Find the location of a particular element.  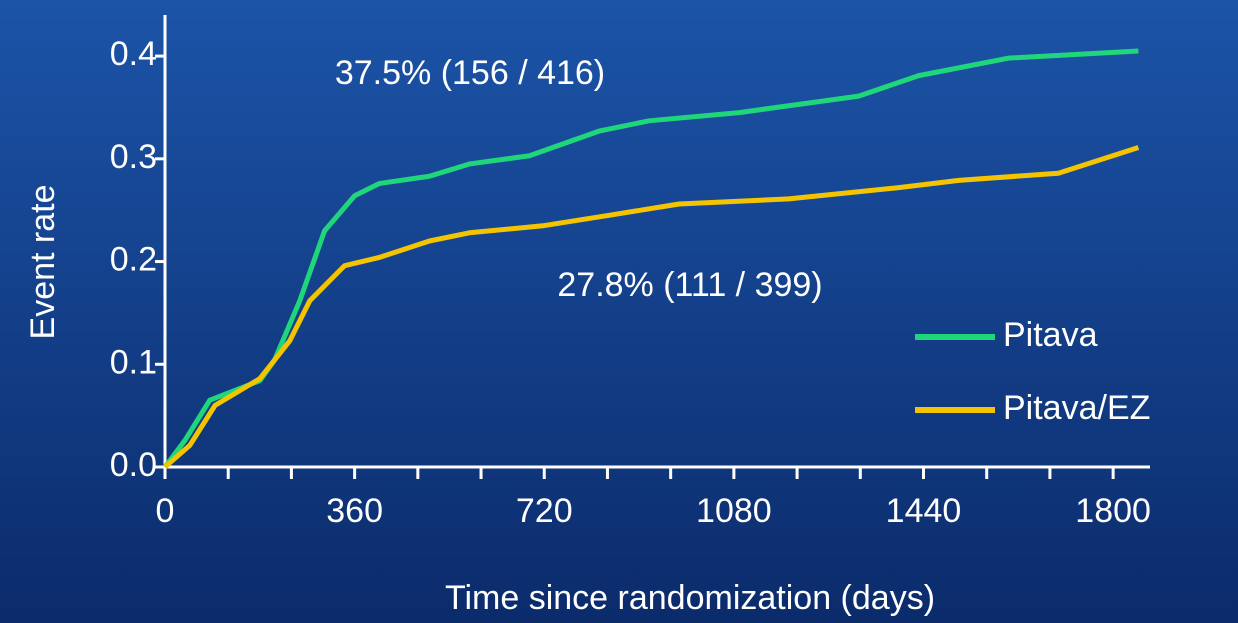

x-tick-label: 720 is located at coordinates (544, 511).